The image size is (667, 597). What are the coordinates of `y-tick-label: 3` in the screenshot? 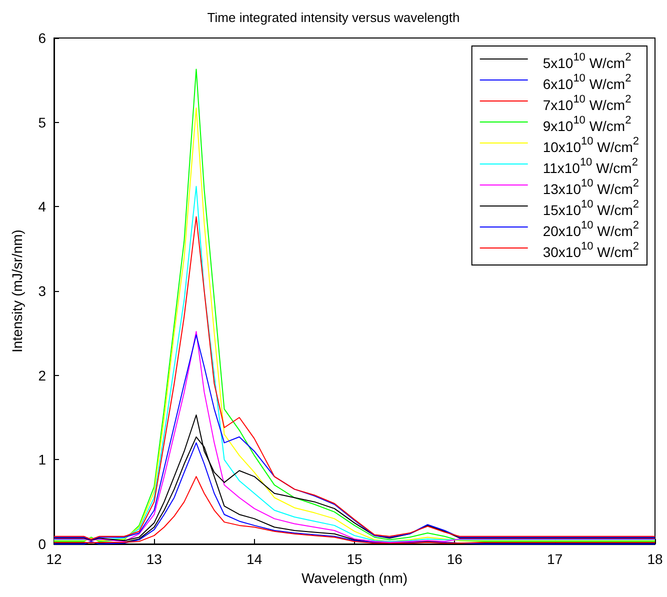 It's located at (42, 291).